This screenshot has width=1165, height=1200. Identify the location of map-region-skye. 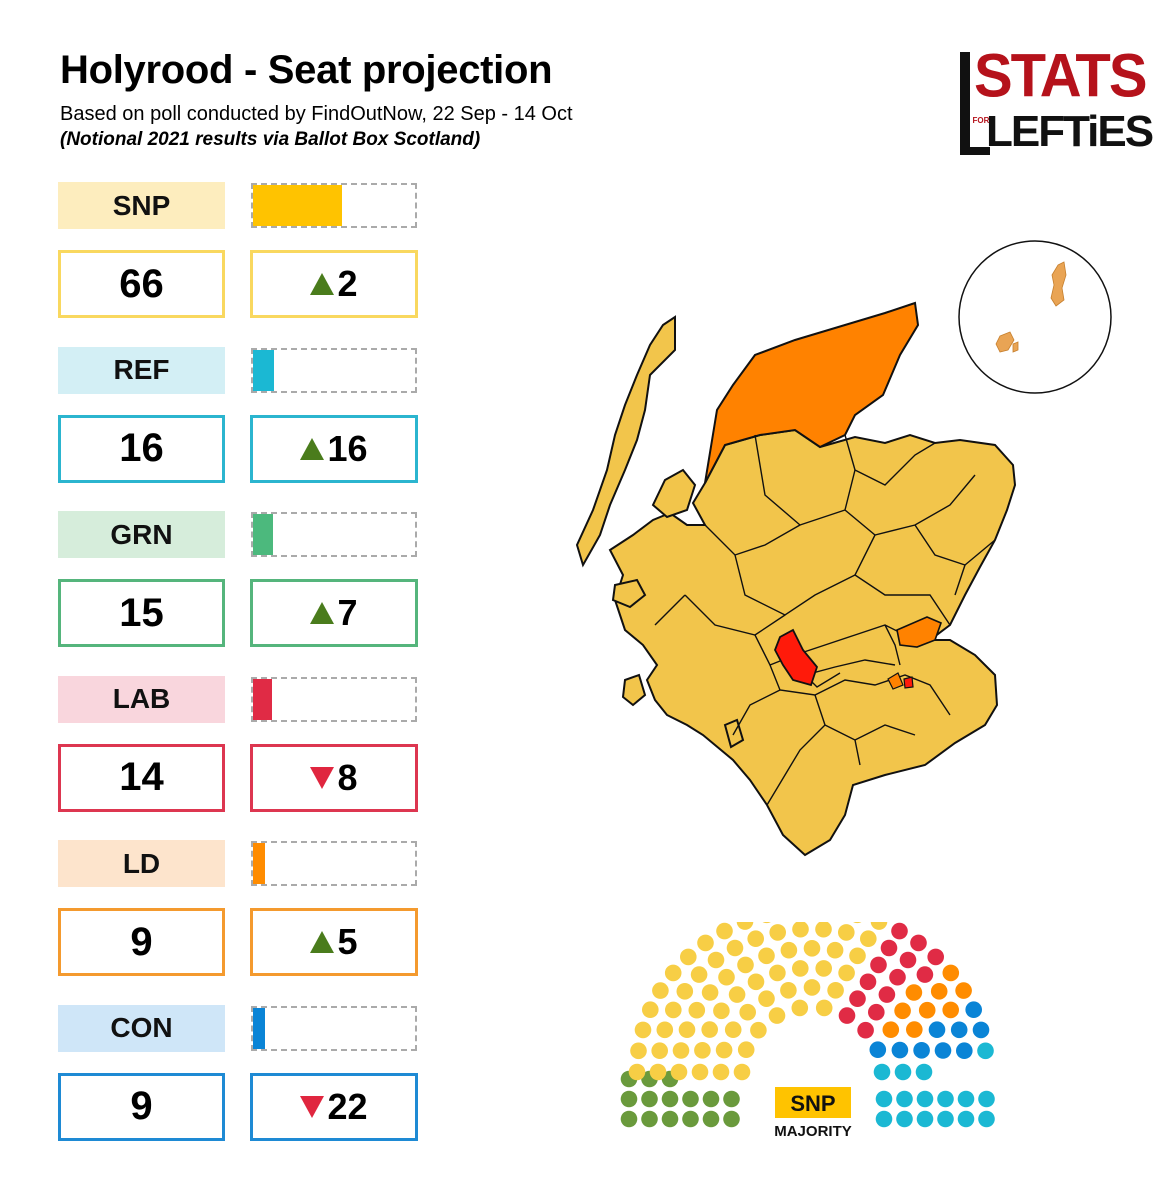
(674, 493).